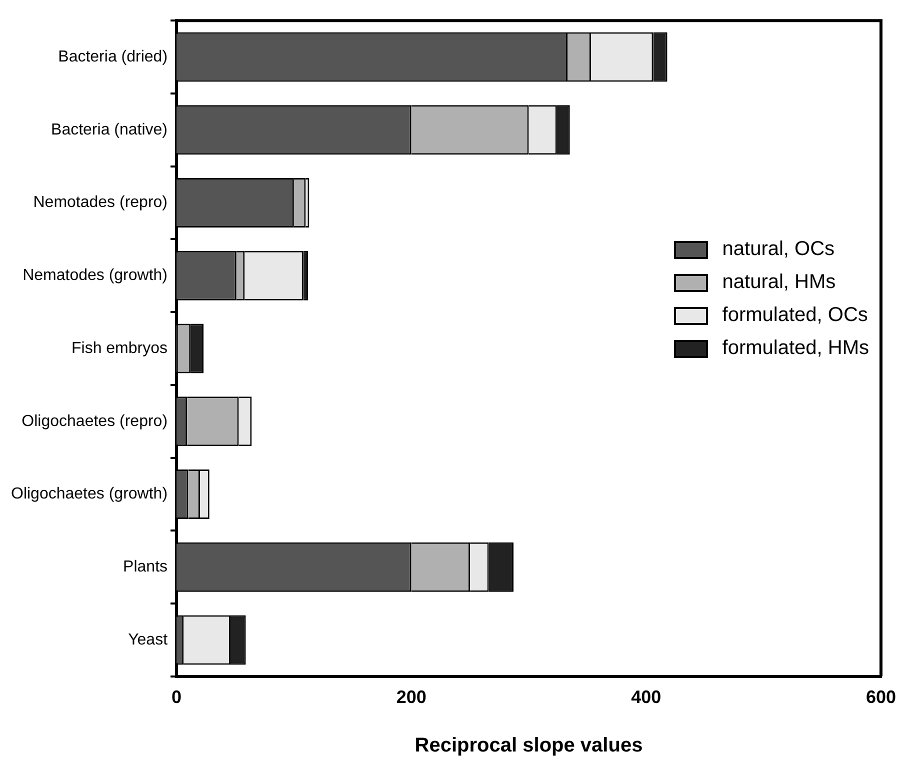 This screenshot has height=770, width=907. What do you see at coordinates (95, 275) in the screenshot?
I see `y-tick-label: Nematodes (growth)` at bounding box center [95, 275].